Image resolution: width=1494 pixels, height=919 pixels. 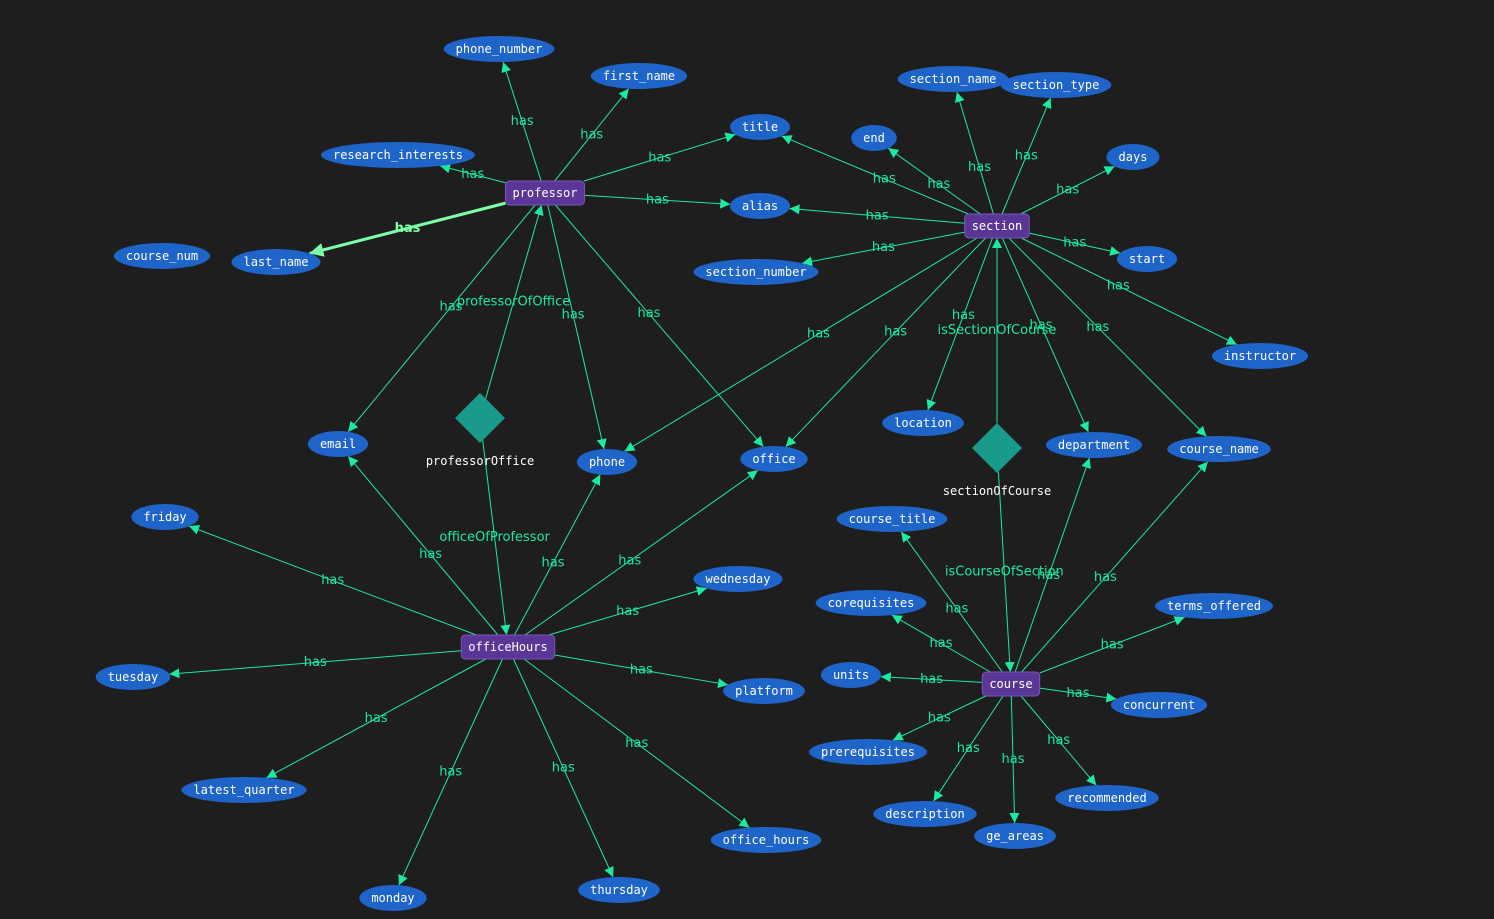 I want to click on attribute-node-department: department, so click(x=1094, y=445).